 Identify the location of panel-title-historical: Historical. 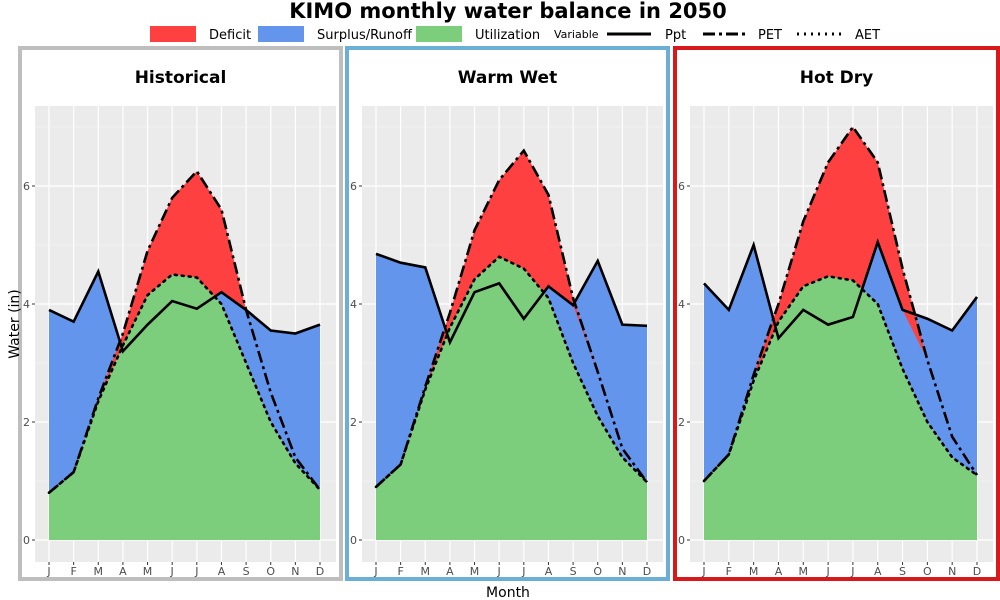
(181, 78).